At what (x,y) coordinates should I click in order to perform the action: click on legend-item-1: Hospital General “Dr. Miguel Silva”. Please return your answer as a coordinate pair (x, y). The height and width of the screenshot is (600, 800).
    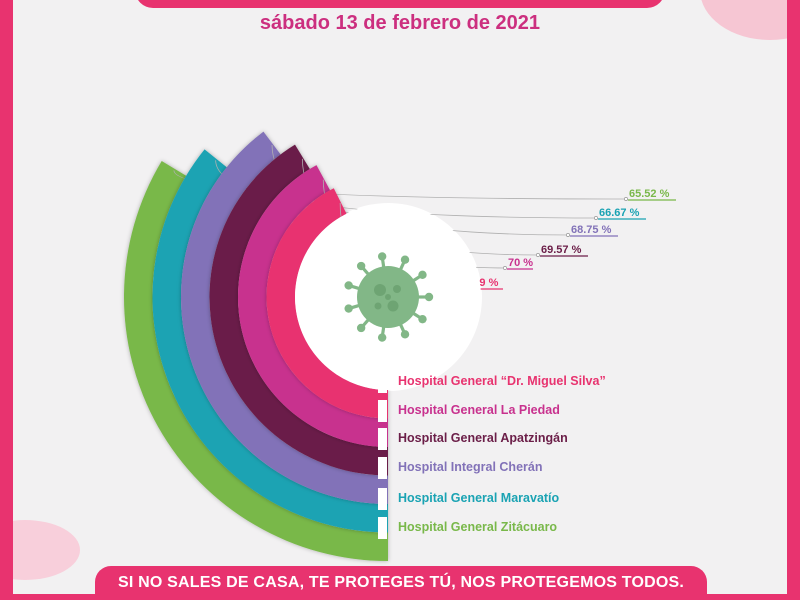
    Looking at the image, I should click on (502, 381).